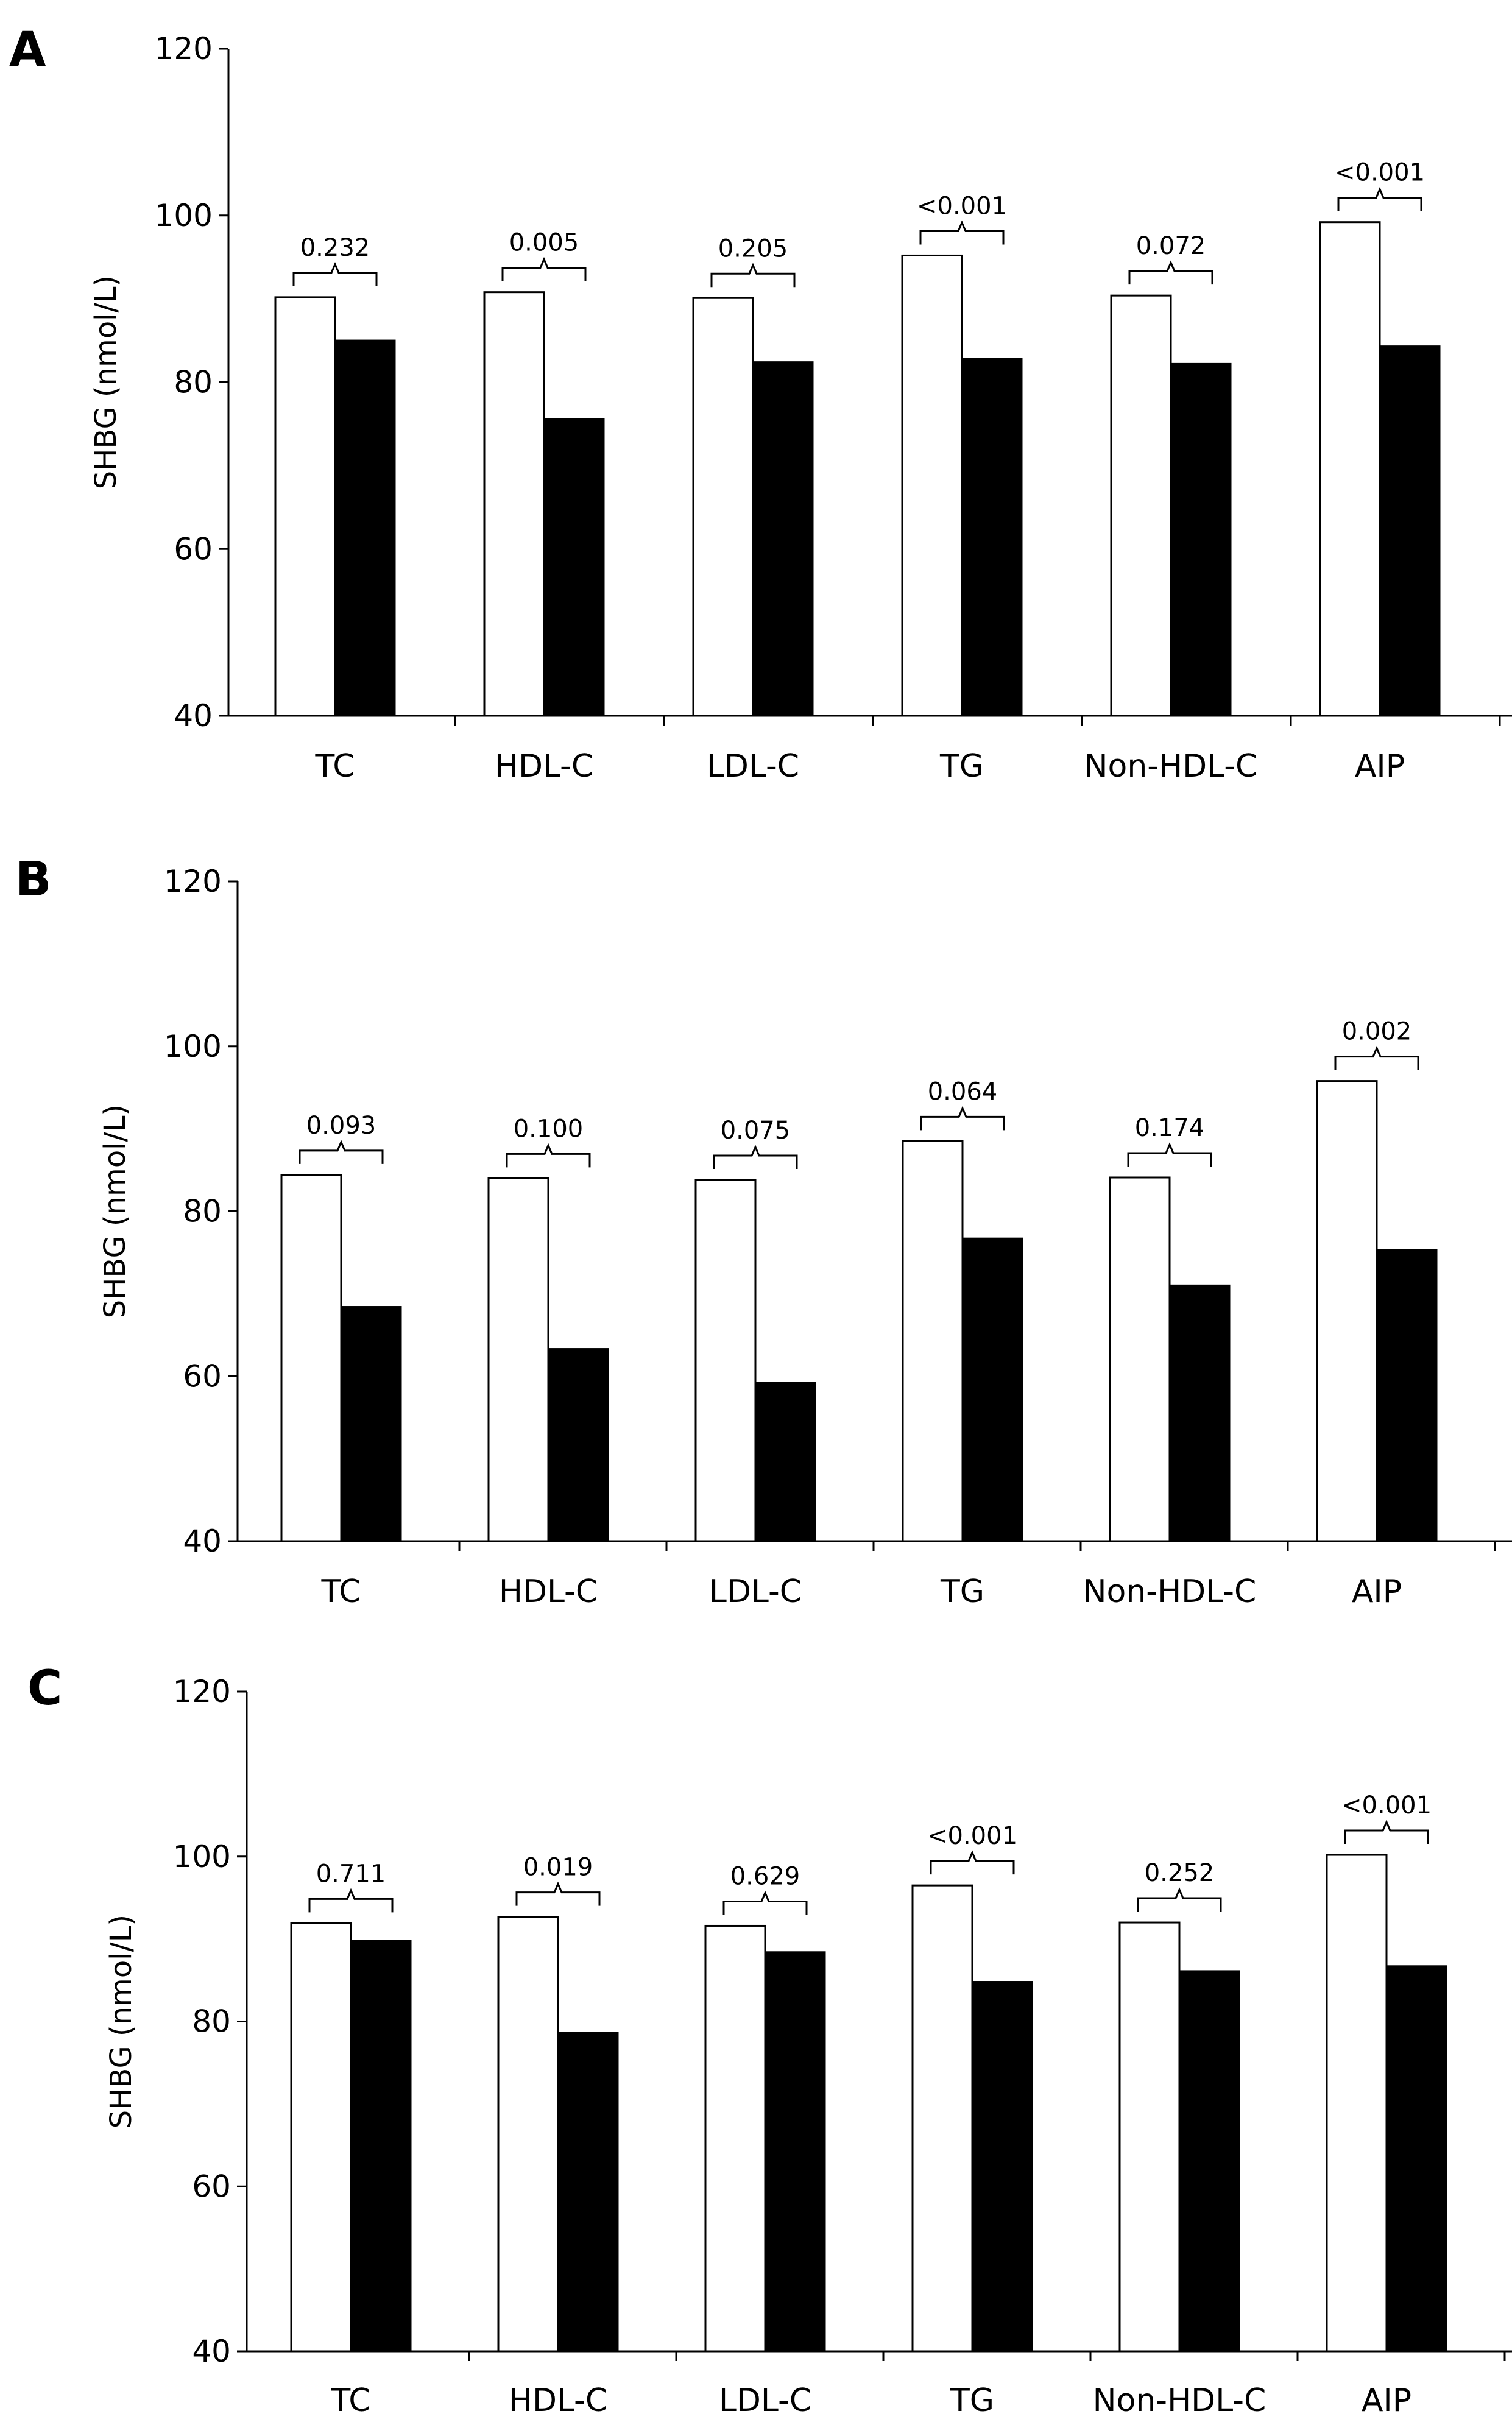  I want to click on p-value-label: 0.002, so click(1377, 1032).